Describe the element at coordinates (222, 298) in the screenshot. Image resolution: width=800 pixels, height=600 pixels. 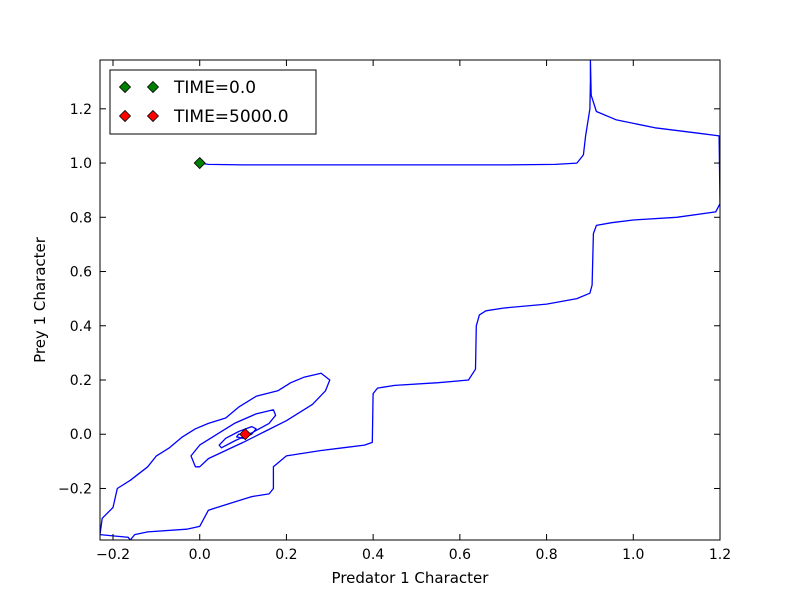
I see `marker-layer` at that location.